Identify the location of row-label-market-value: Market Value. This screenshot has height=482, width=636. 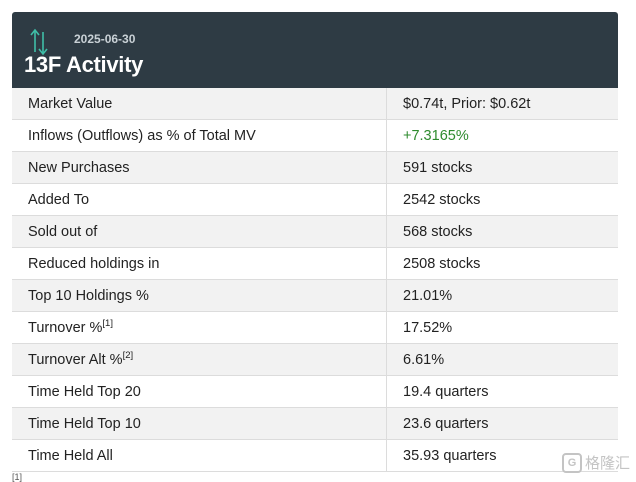
(199, 104).